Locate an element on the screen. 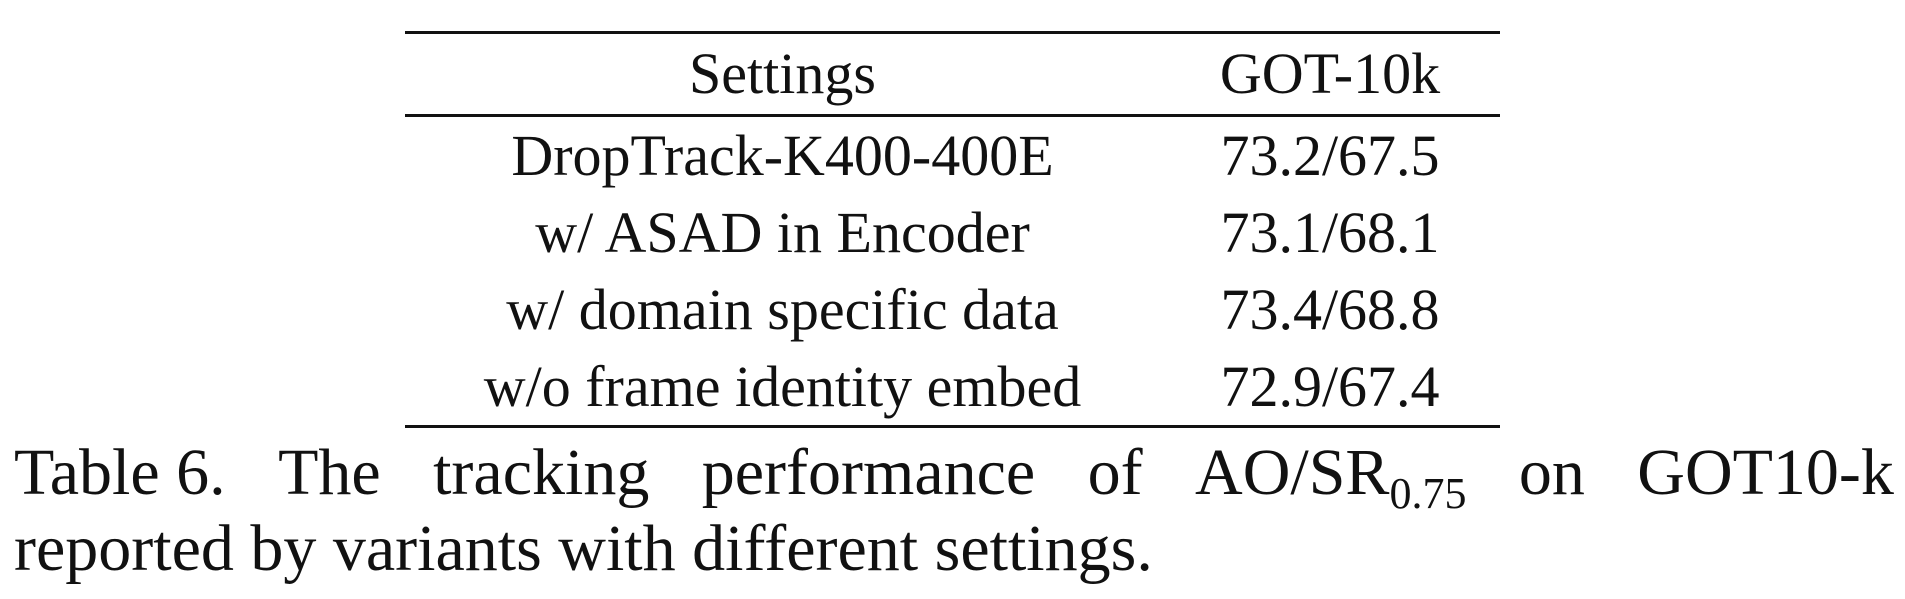 Image resolution: width=1905 pixels, height=599 pixels. table-row: w/ ASAD in Encoder 73.1/68.1 is located at coordinates (952, 232).